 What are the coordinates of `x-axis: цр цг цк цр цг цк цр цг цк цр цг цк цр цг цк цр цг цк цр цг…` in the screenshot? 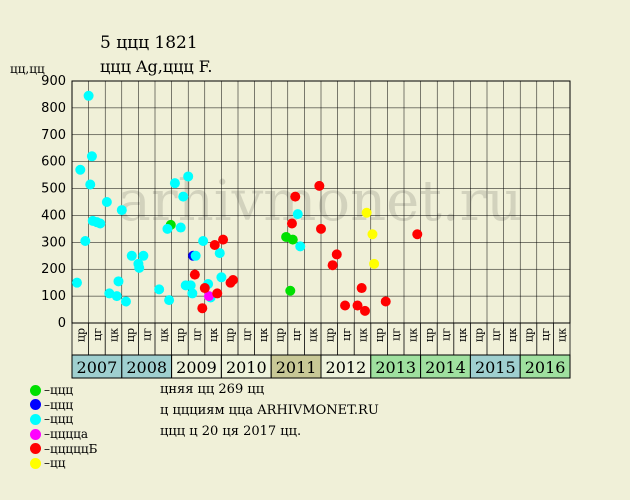 It's located at (321, 351).